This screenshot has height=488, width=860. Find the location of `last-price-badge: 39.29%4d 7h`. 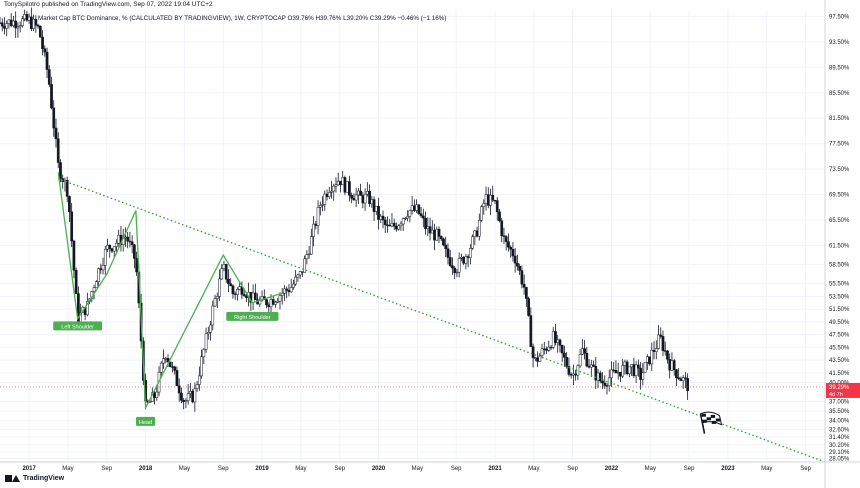

last-price-badge: 39.29%4d 7h is located at coordinates (430, 390).